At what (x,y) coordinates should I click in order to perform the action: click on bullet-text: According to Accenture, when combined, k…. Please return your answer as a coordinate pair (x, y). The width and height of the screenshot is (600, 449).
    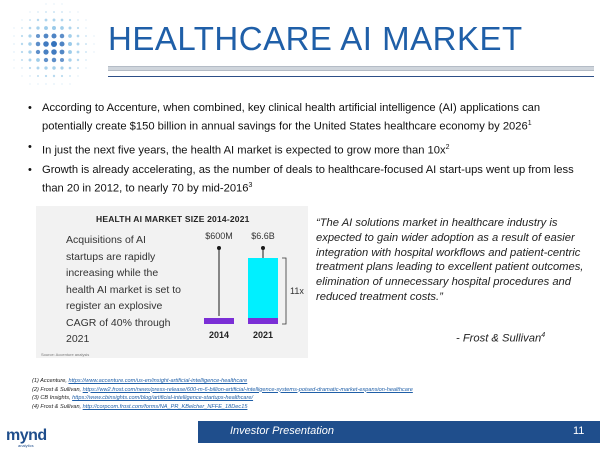
    Looking at the image, I should click on (291, 117).